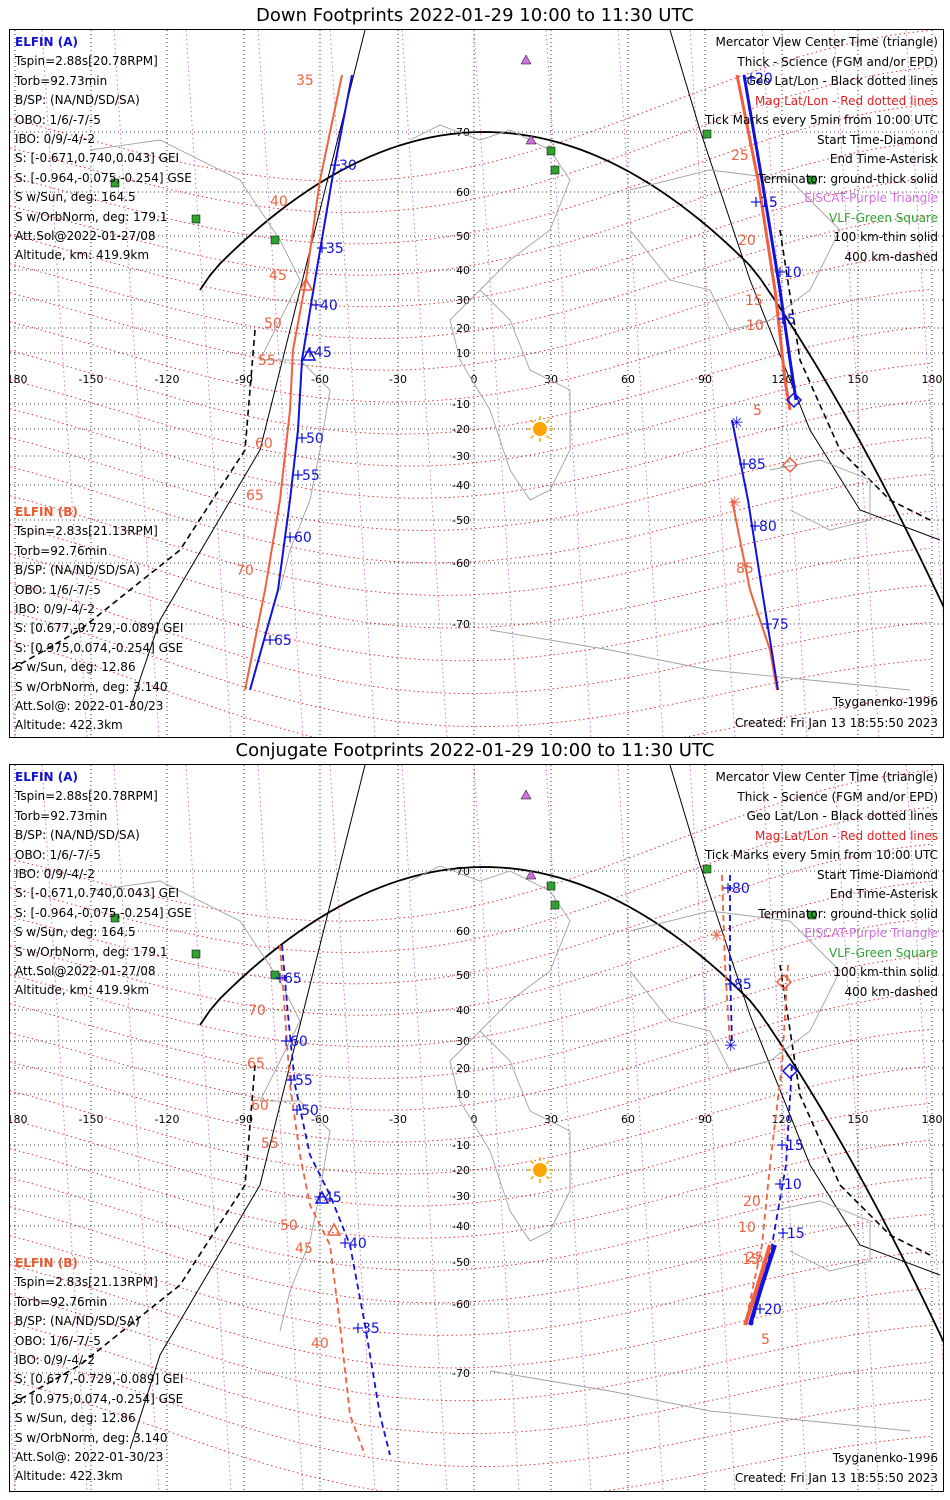 This screenshot has width=950, height=1500. I want to click on info-line: S w/OrbNorm, deg: 3.140, so click(91, 686).